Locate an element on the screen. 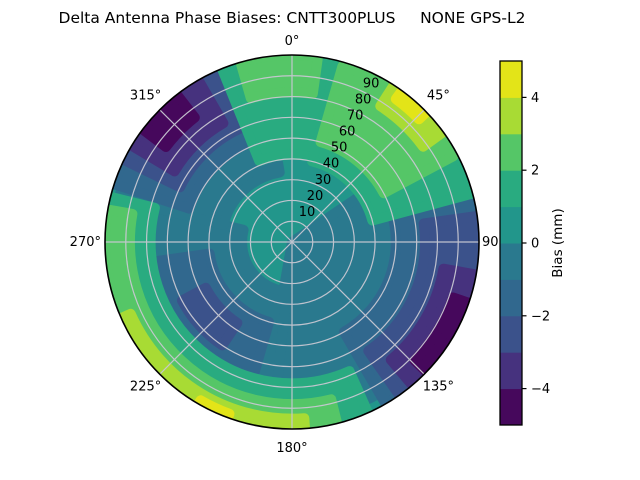  colorbar-tick-label: −4 is located at coordinates (540, 389).